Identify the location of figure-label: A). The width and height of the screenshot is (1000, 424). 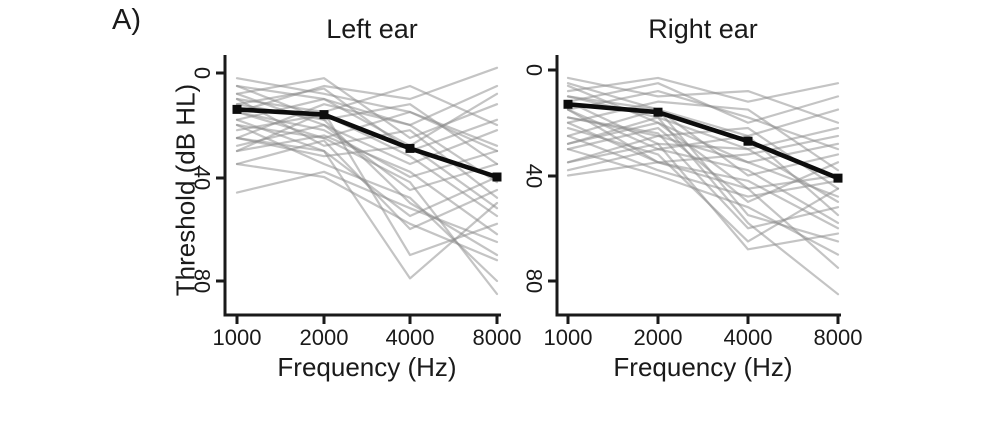
(126, 20).